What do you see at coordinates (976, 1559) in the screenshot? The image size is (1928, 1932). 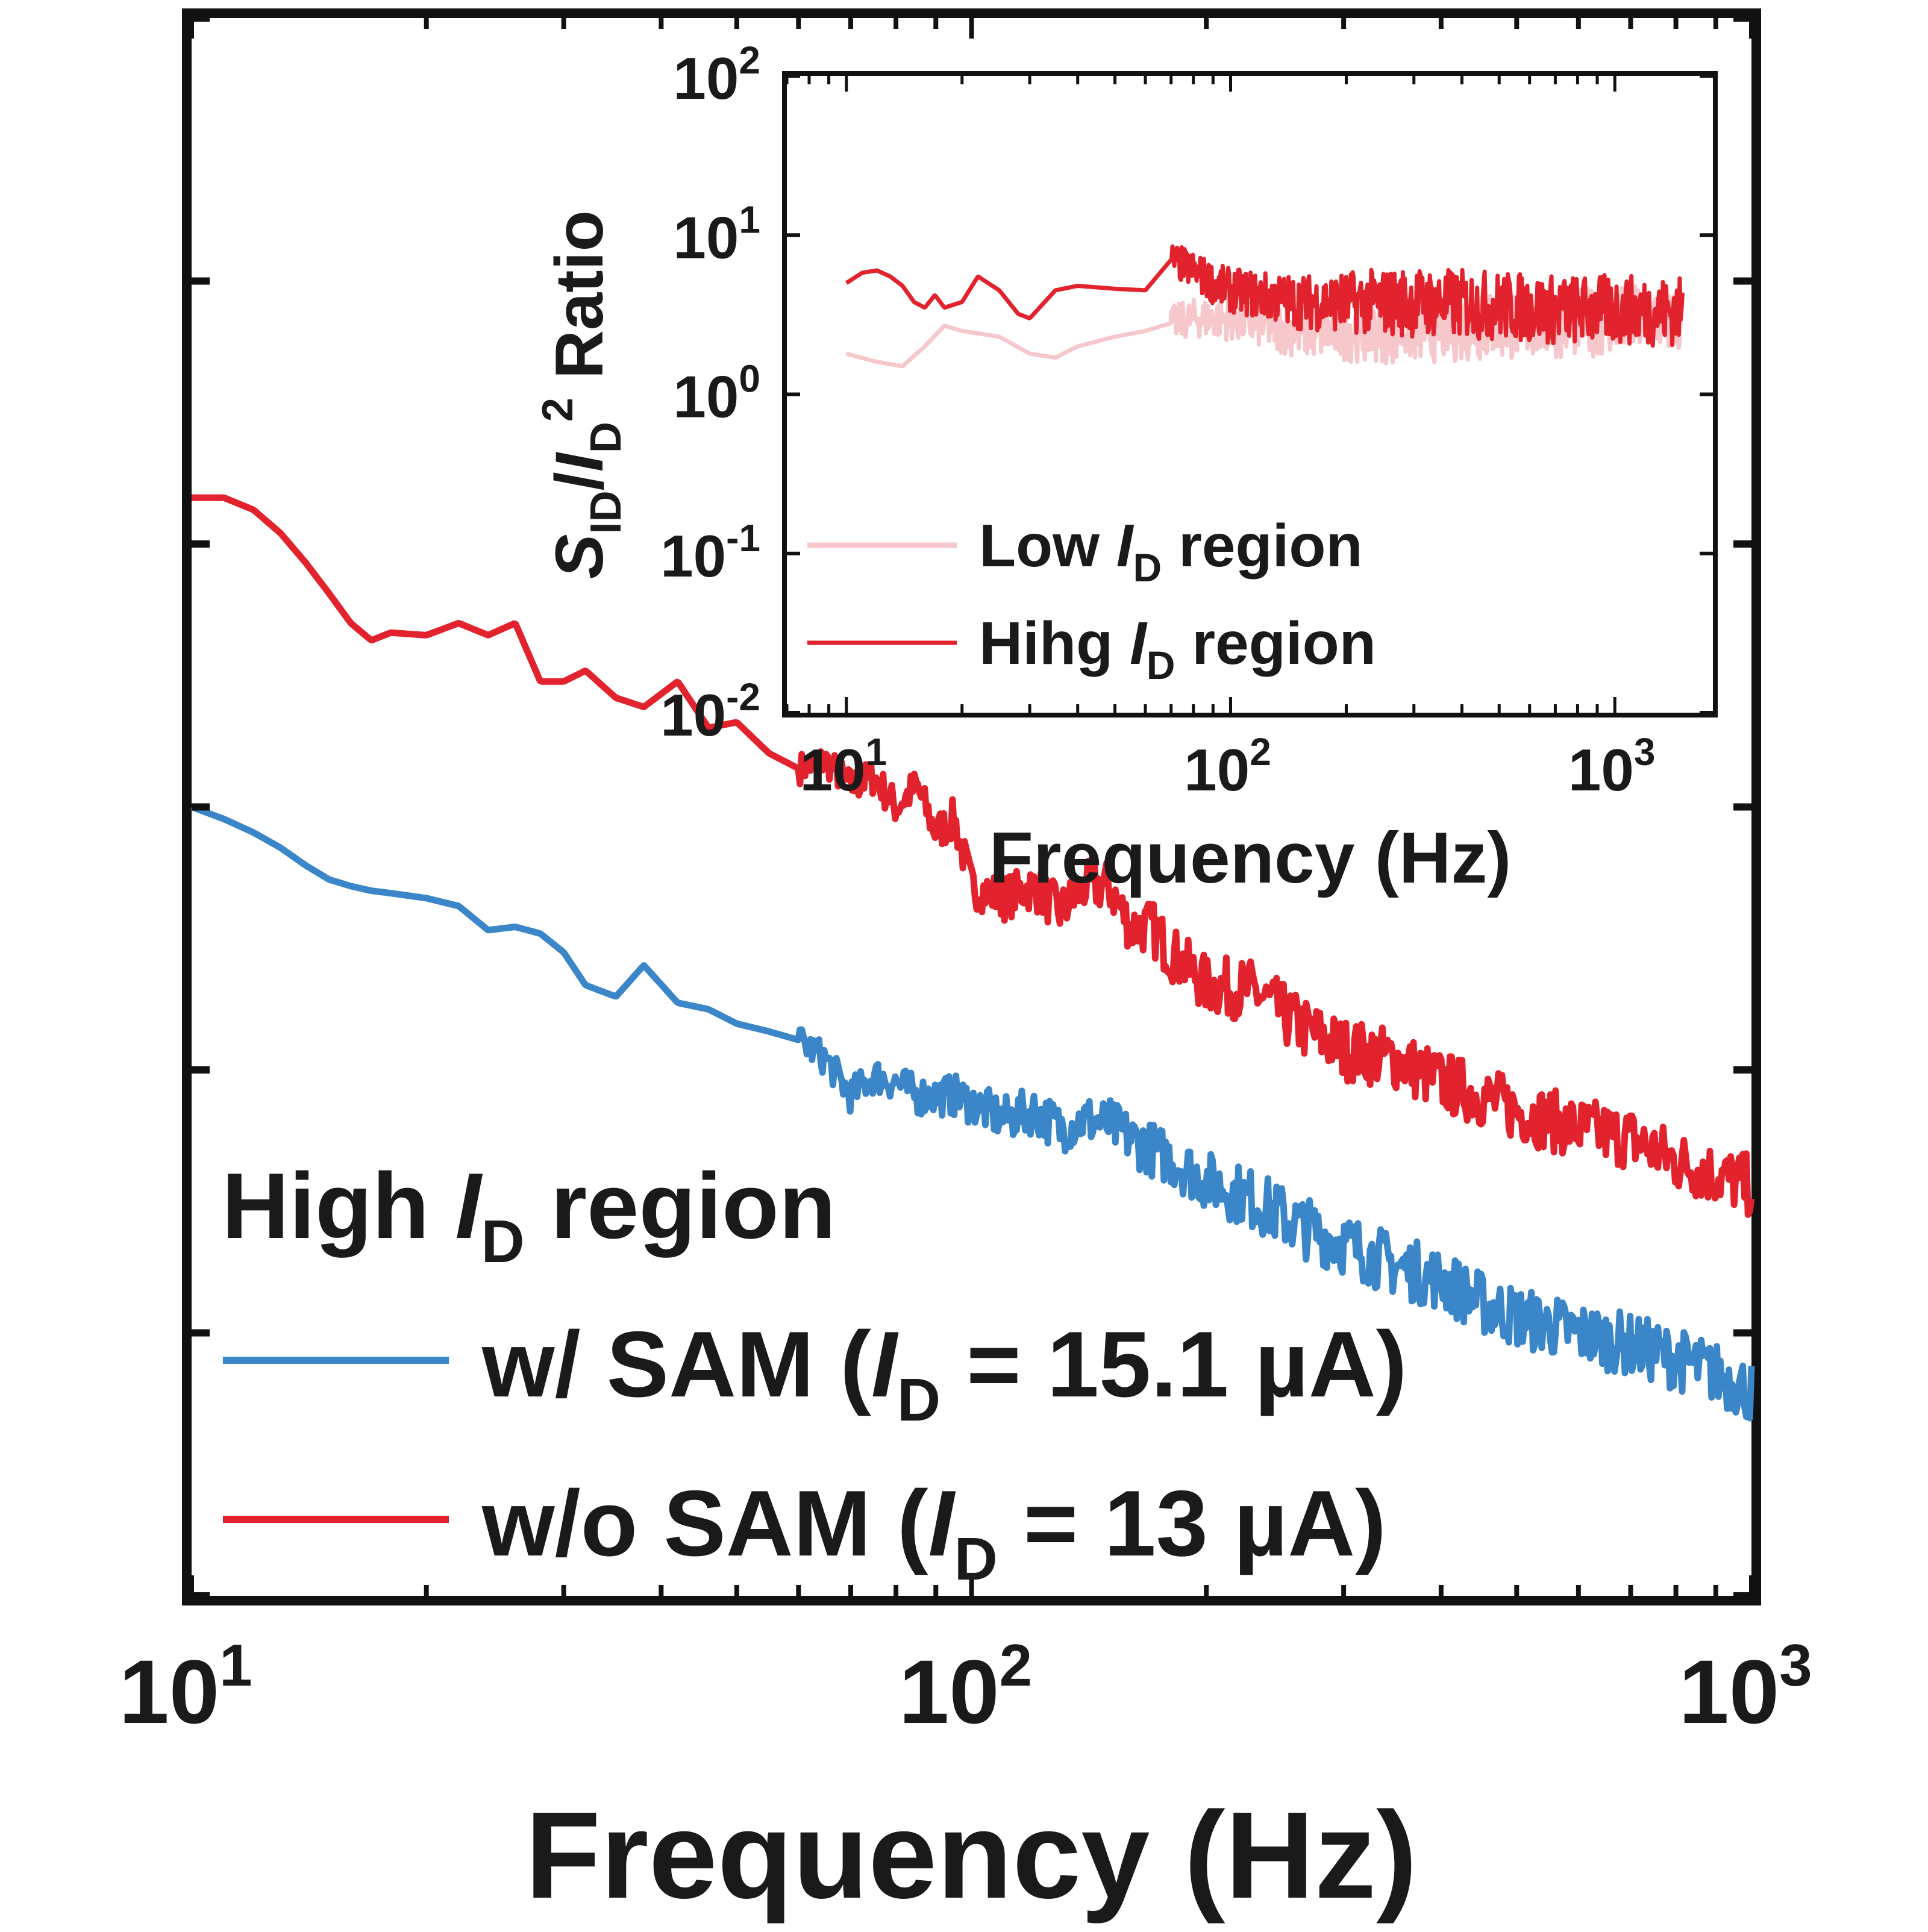 I see `main-legend-entry-1-sub: D` at bounding box center [976, 1559].